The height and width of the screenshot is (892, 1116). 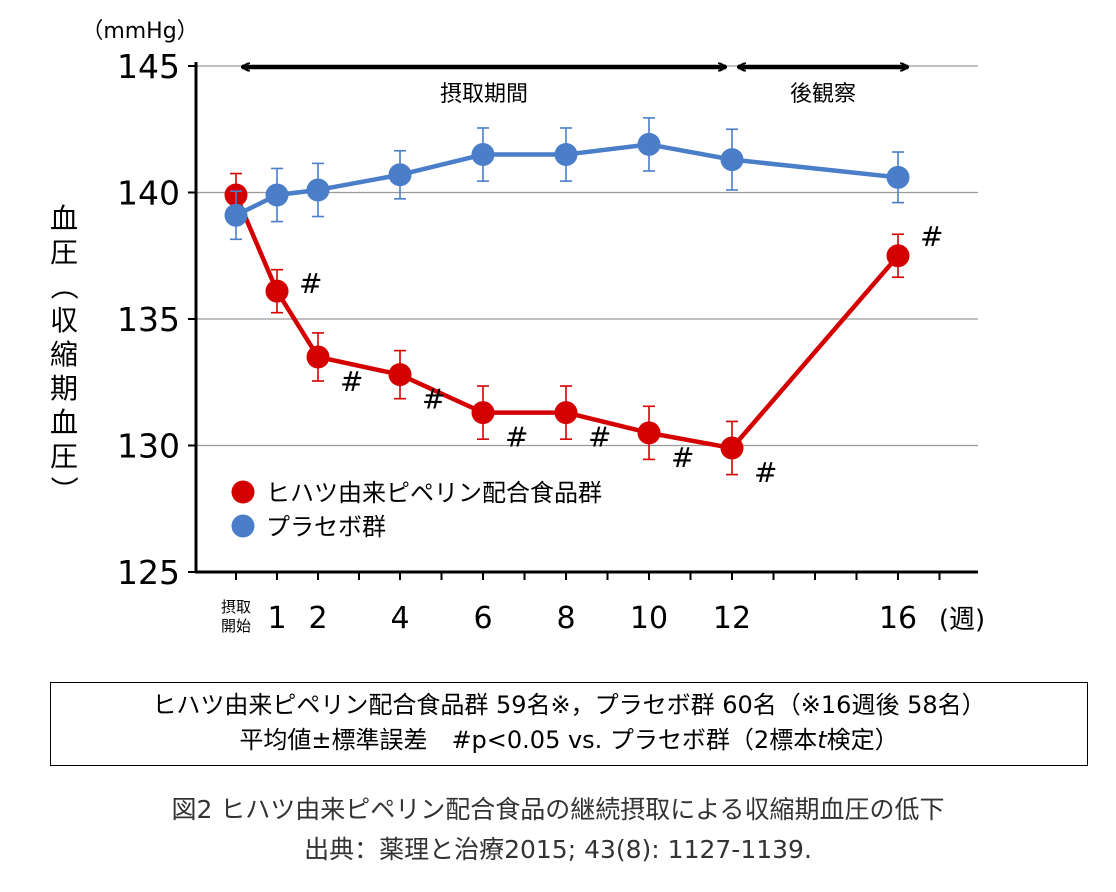 What do you see at coordinates (64, 320) in the screenshot?
I see `y-label-char-3: 収` at bounding box center [64, 320].